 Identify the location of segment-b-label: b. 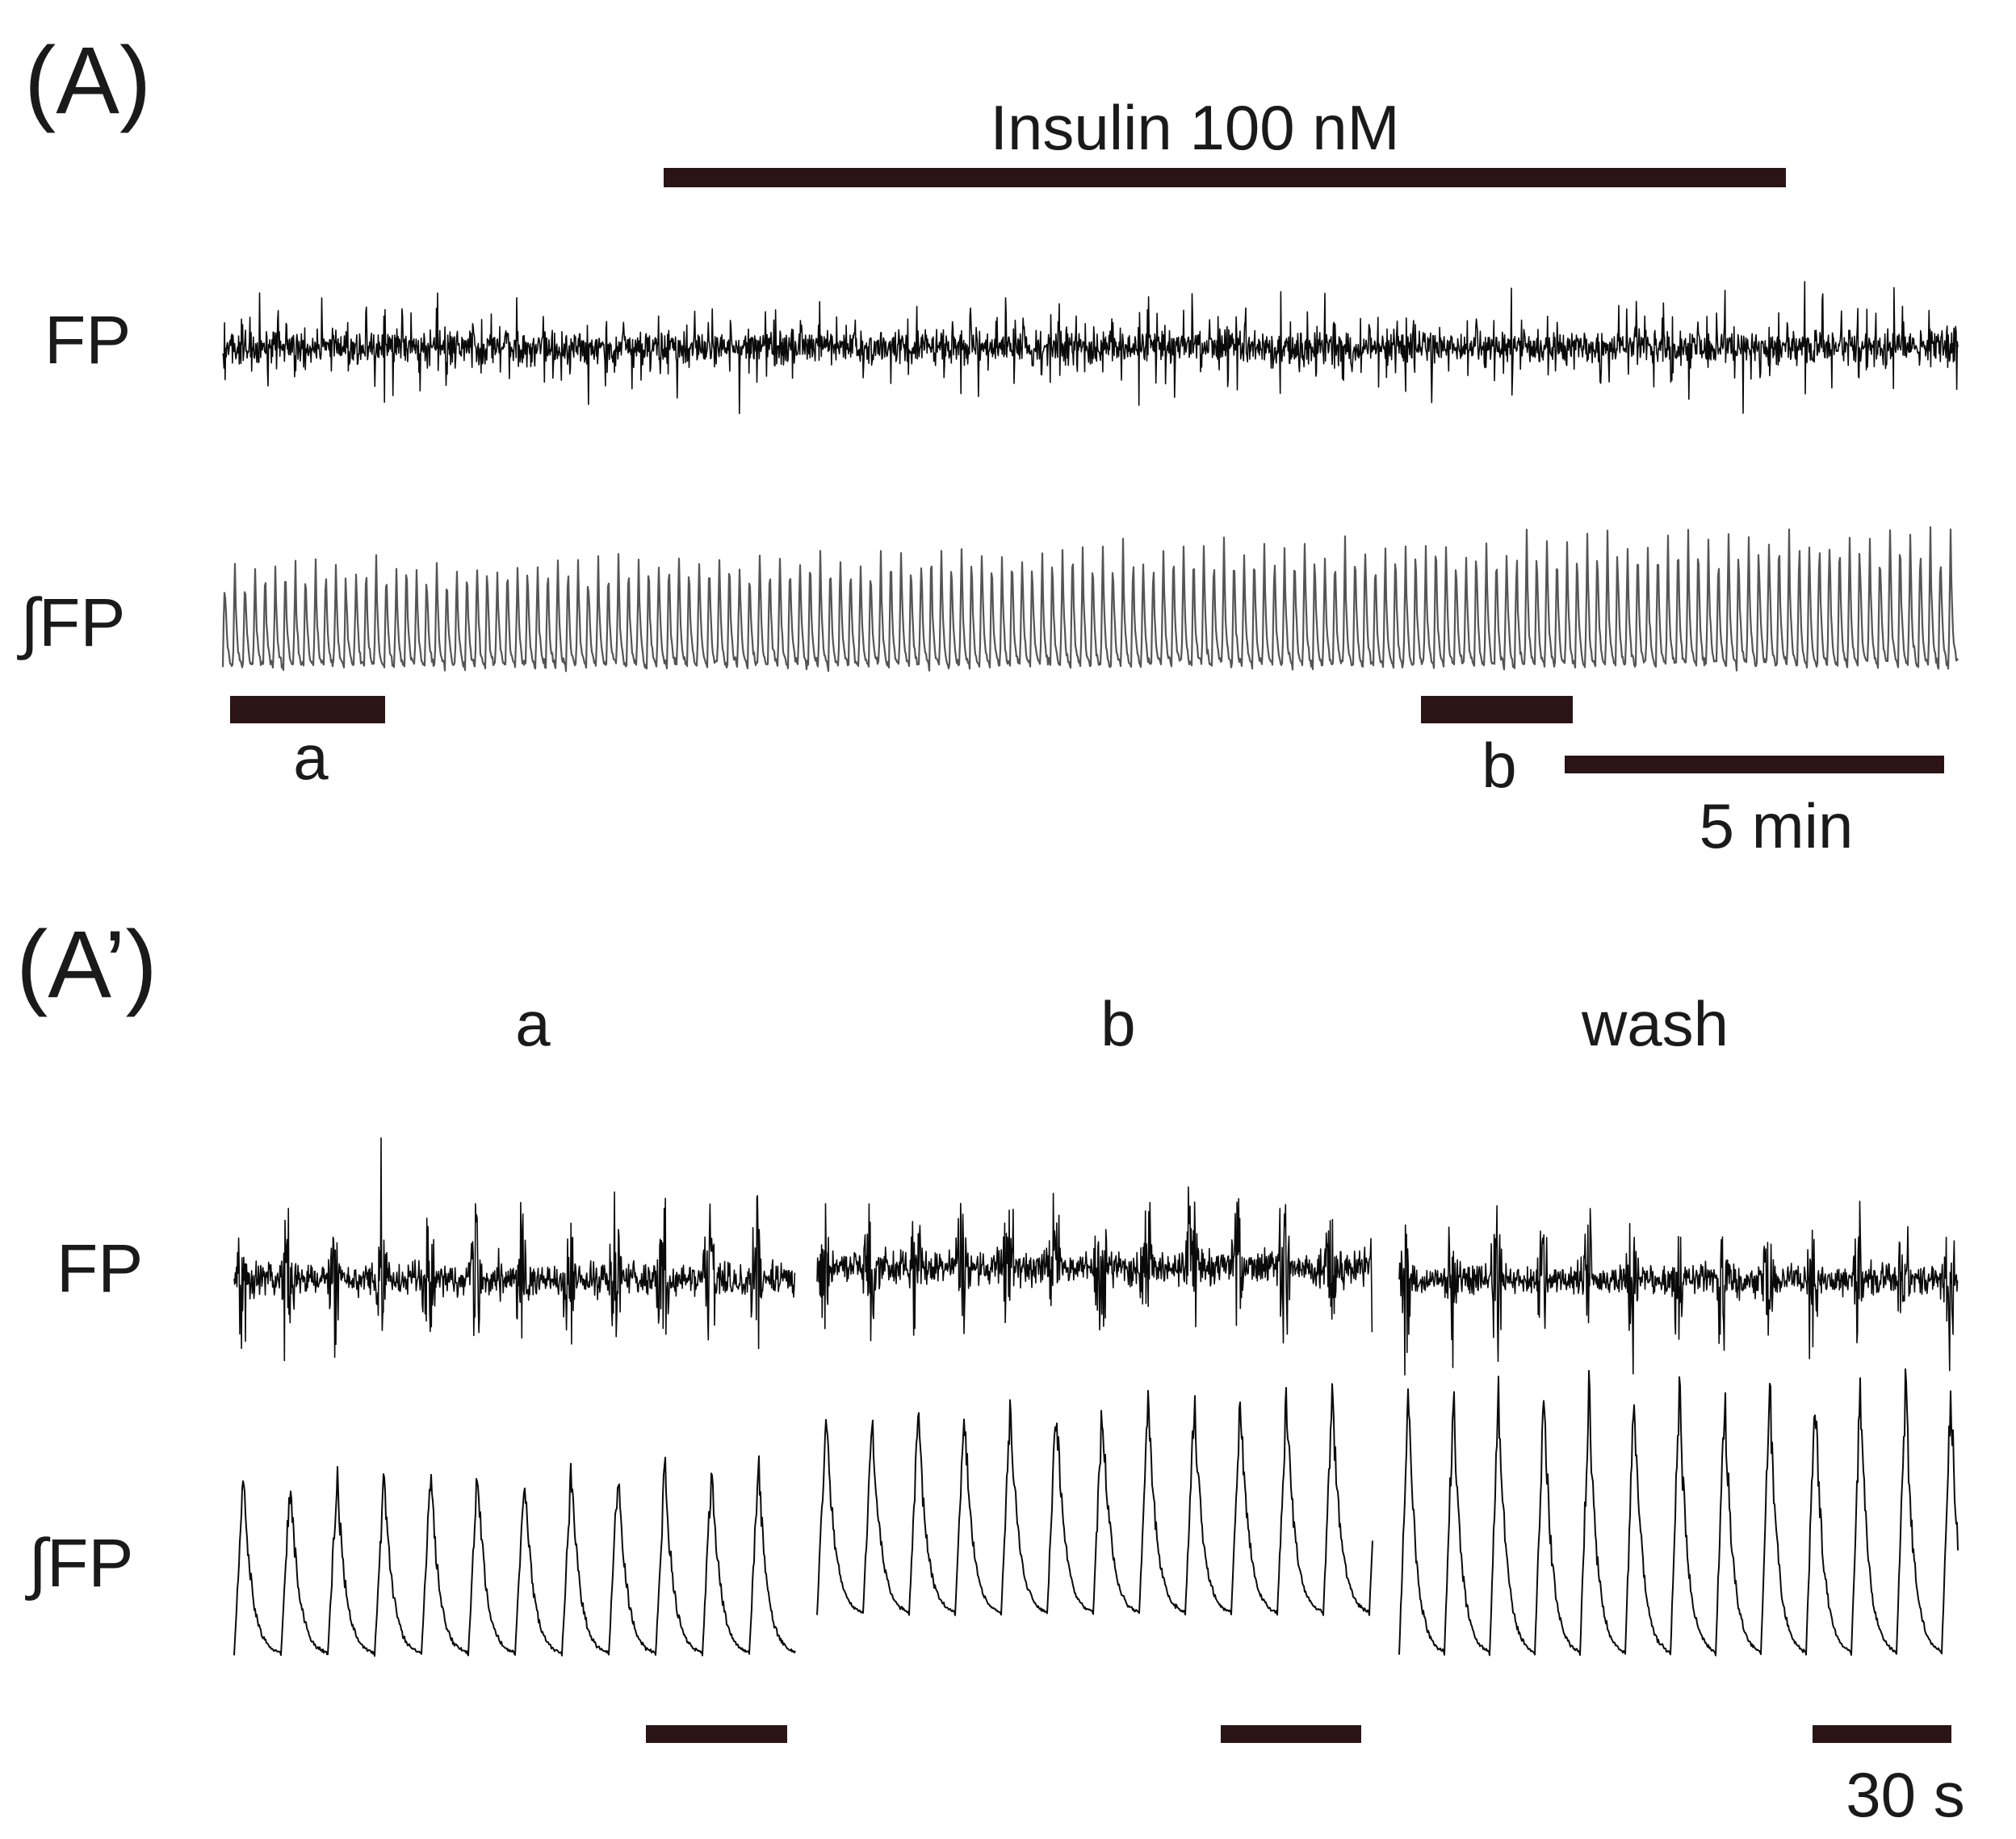
(1499, 765).